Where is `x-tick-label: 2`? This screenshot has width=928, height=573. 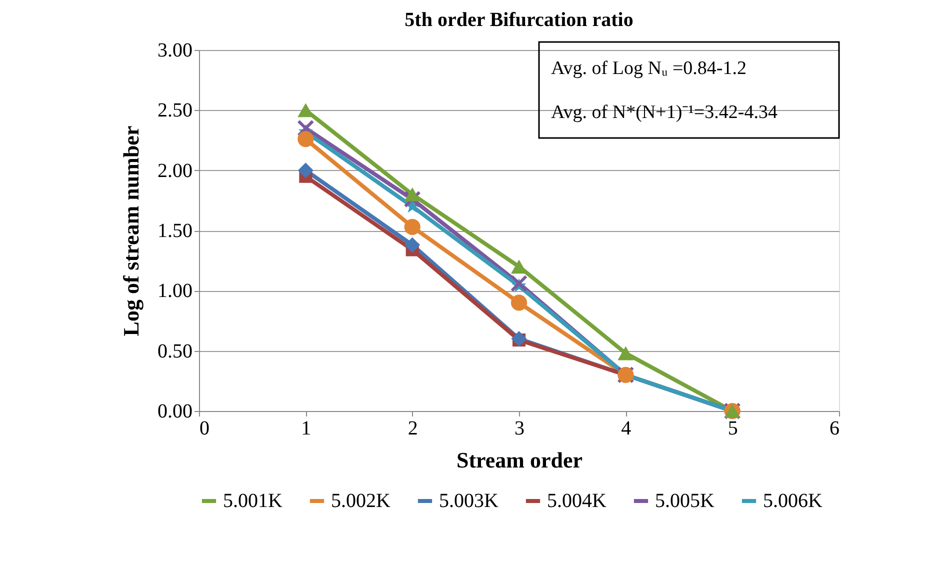 x-tick-label: 2 is located at coordinates (413, 429).